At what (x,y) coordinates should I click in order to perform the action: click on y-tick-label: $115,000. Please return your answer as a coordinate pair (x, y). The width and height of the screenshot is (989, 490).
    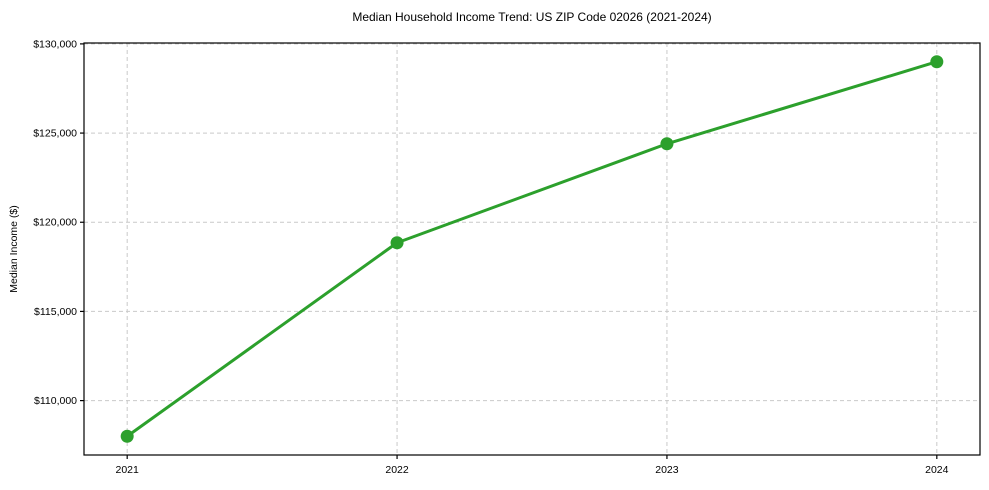
    Looking at the image, I should click on (55, 312).